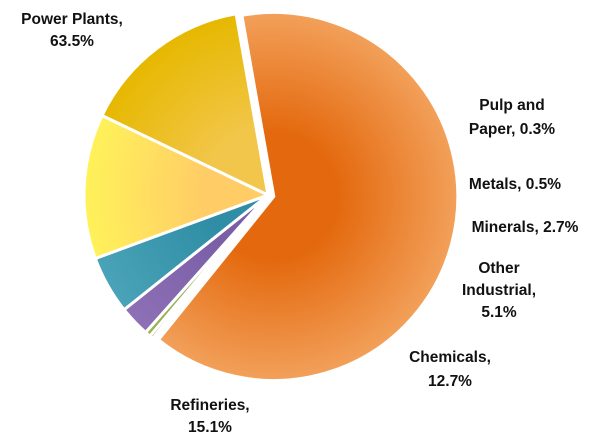  I want to click on data-label-other-industrial: Other Industrial, 5.1%, so click(499, 290).